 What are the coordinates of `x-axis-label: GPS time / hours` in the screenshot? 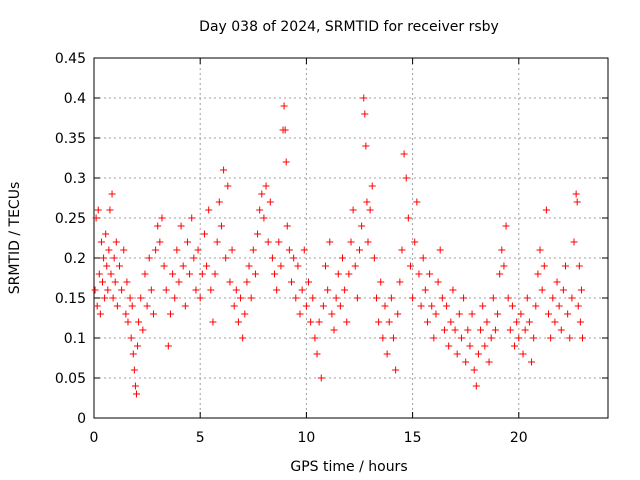 It's located at (348, 467).